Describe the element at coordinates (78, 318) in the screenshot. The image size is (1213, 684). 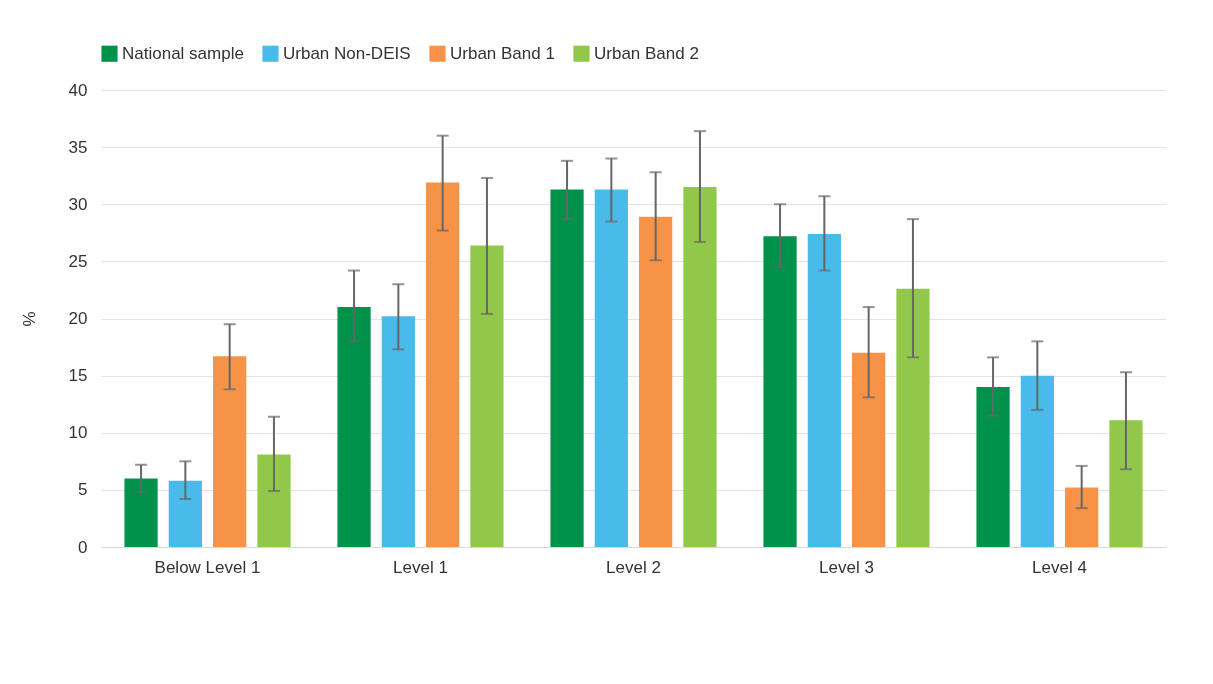
I see `y-tick-label: 20` at that location.